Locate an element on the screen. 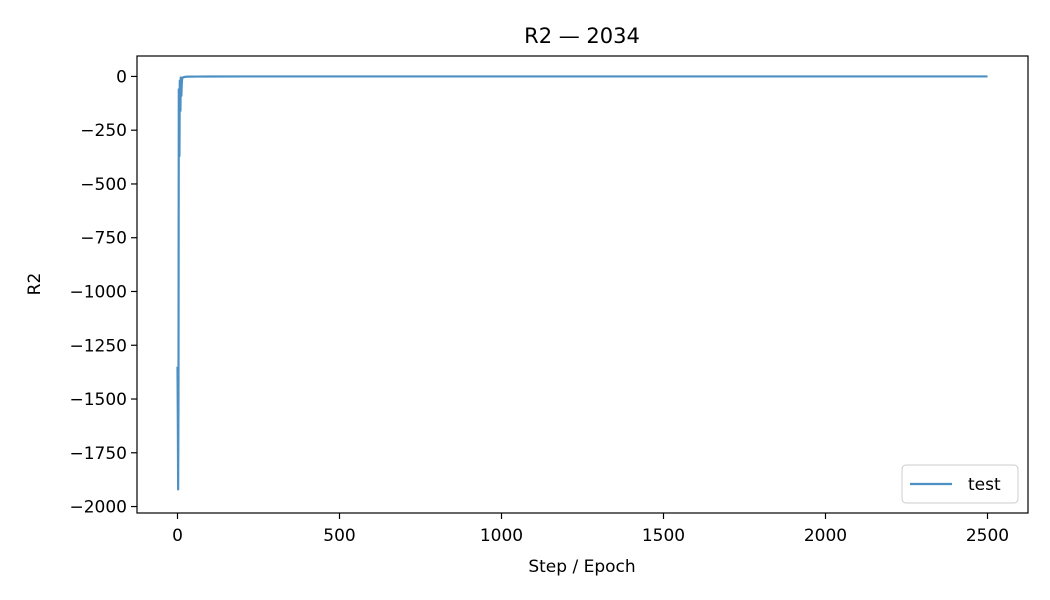 The width and height of the screenshot is (1050, 600). x-tick-label: 1500 is located at coordinates (663, 536).